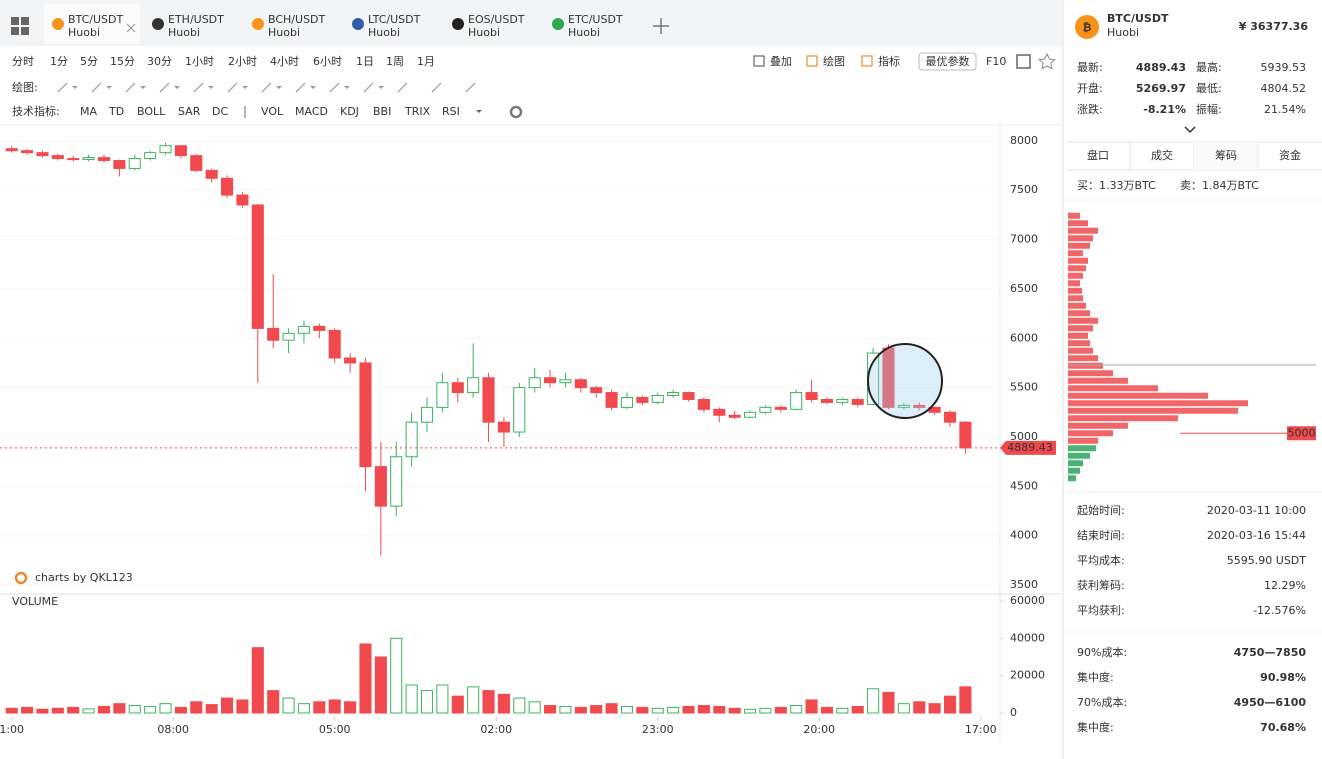 This screenshot has height=759, width=1322. Describe the element at coordinates (327, 61) in the screenshot. I see `period: 6小时` at that location.